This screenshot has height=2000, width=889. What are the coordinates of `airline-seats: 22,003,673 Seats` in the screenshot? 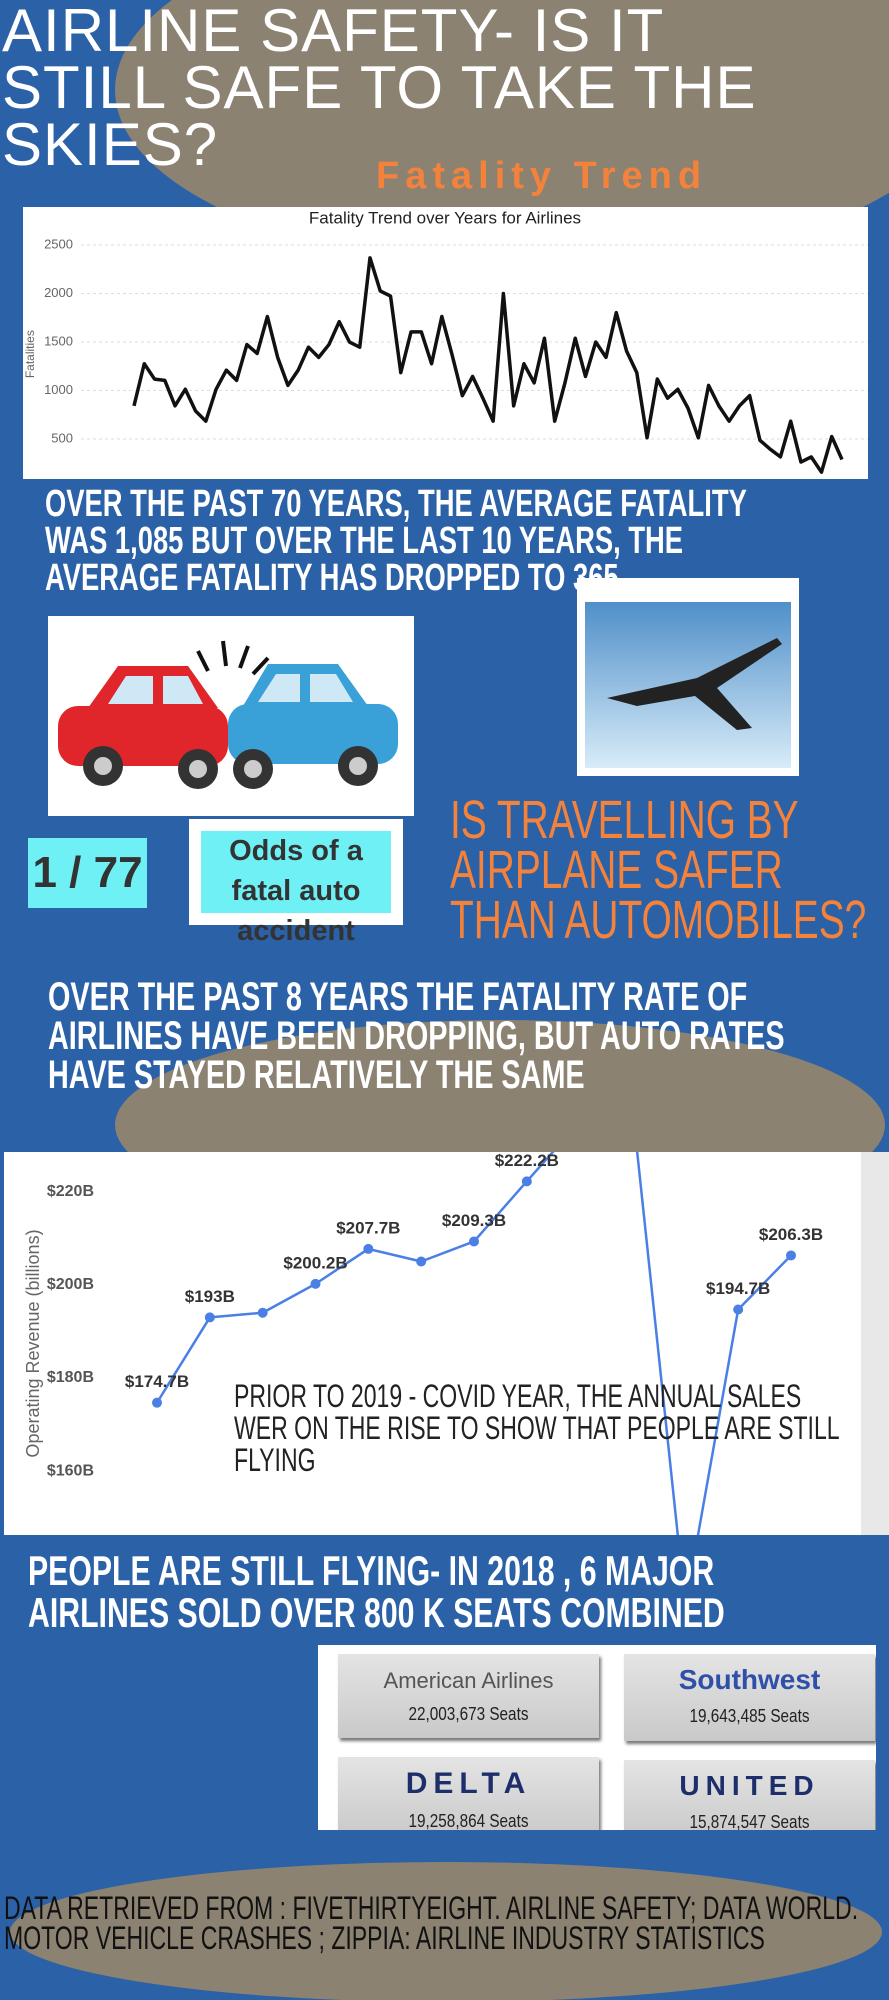 It's located at (468, 1714).